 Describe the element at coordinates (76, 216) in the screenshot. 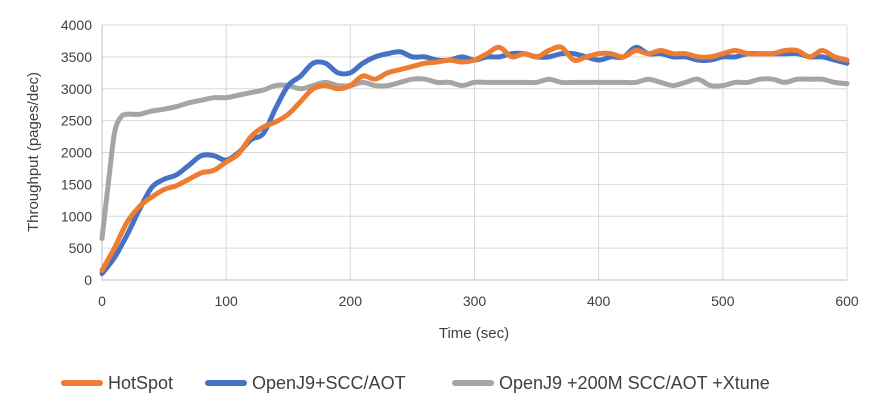

I see `y-tick-label: 1000` at that location.